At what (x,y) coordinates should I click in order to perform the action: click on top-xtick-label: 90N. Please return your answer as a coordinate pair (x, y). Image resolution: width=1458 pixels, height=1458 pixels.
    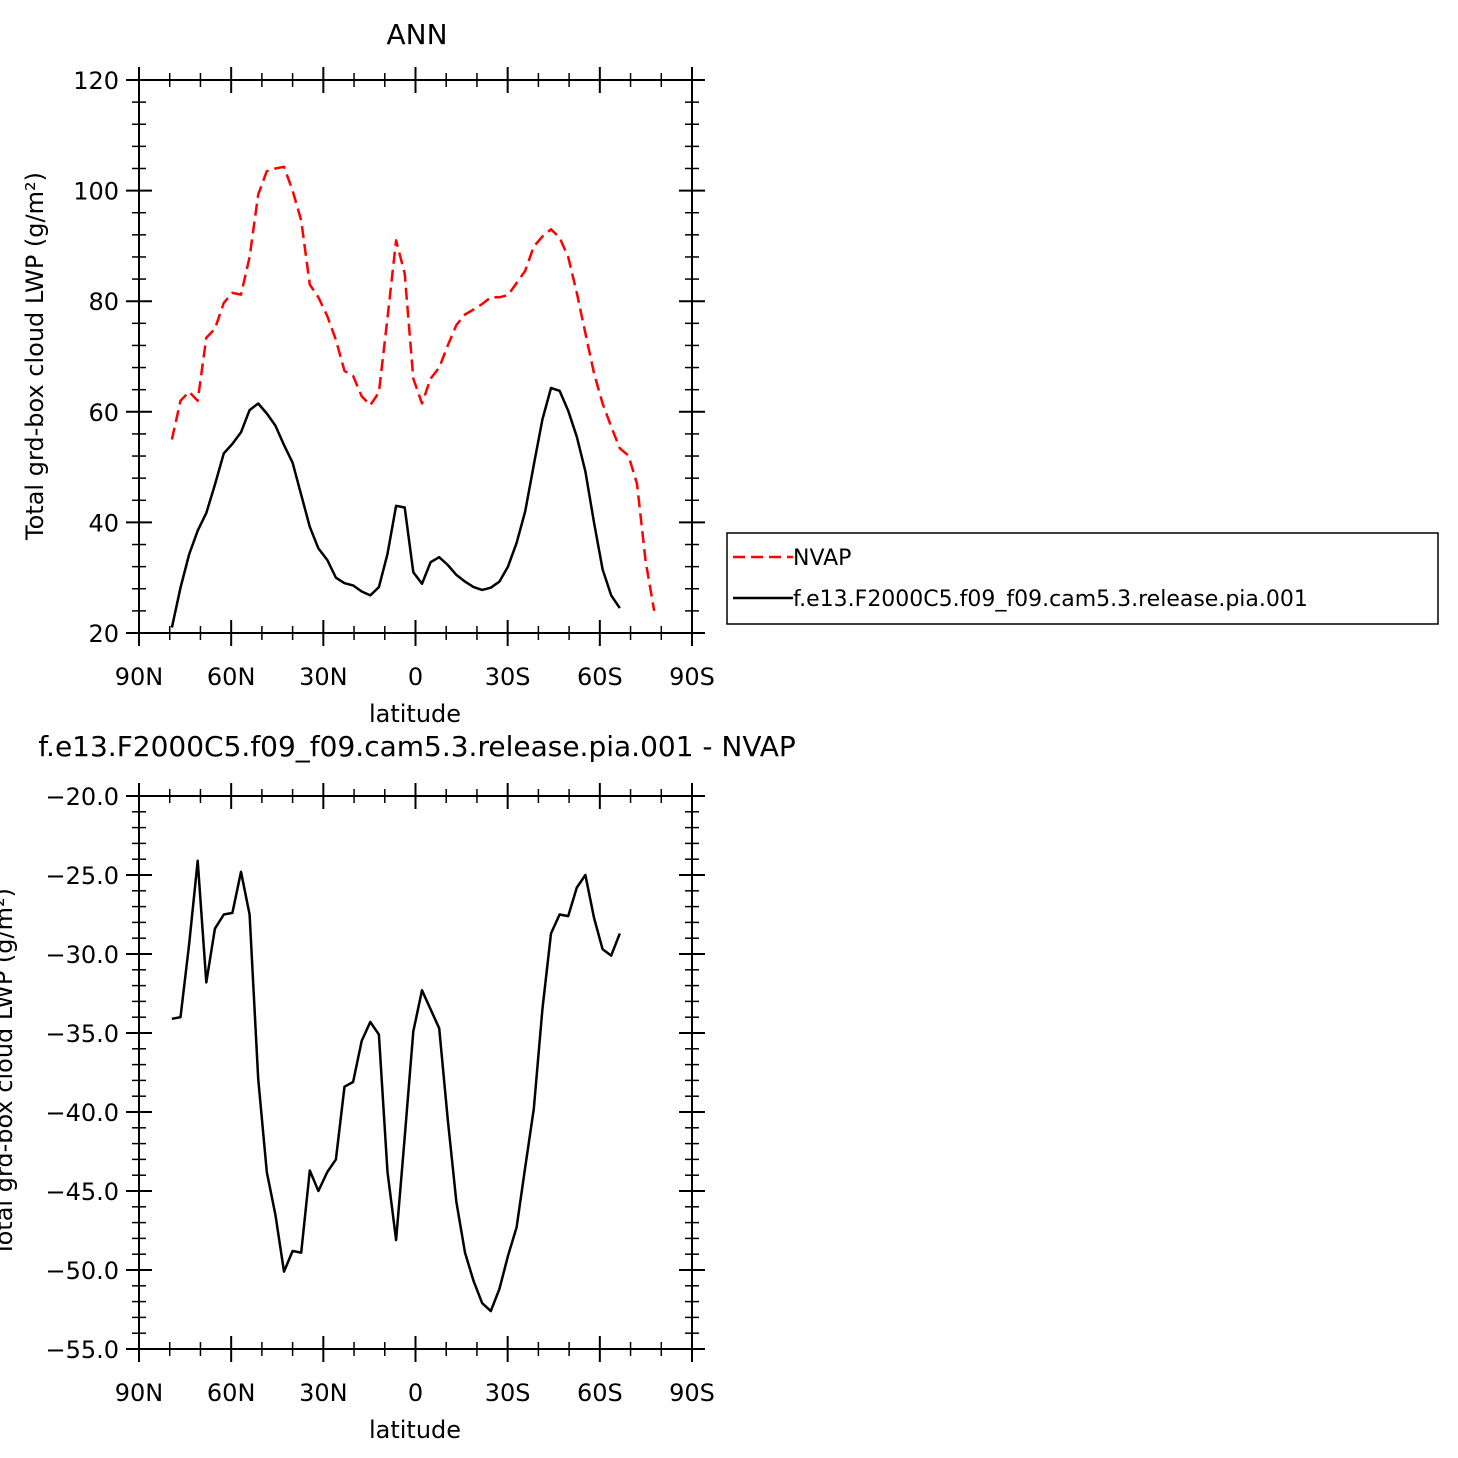
    Looking at the image, I should click on (139, 677).